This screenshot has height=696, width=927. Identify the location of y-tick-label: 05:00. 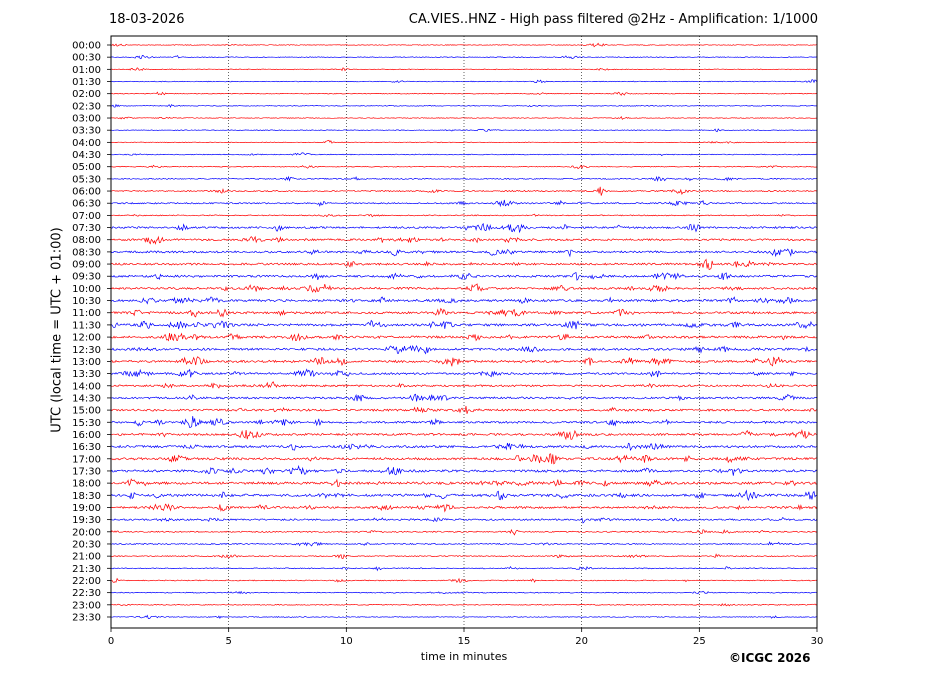
(86, 167).